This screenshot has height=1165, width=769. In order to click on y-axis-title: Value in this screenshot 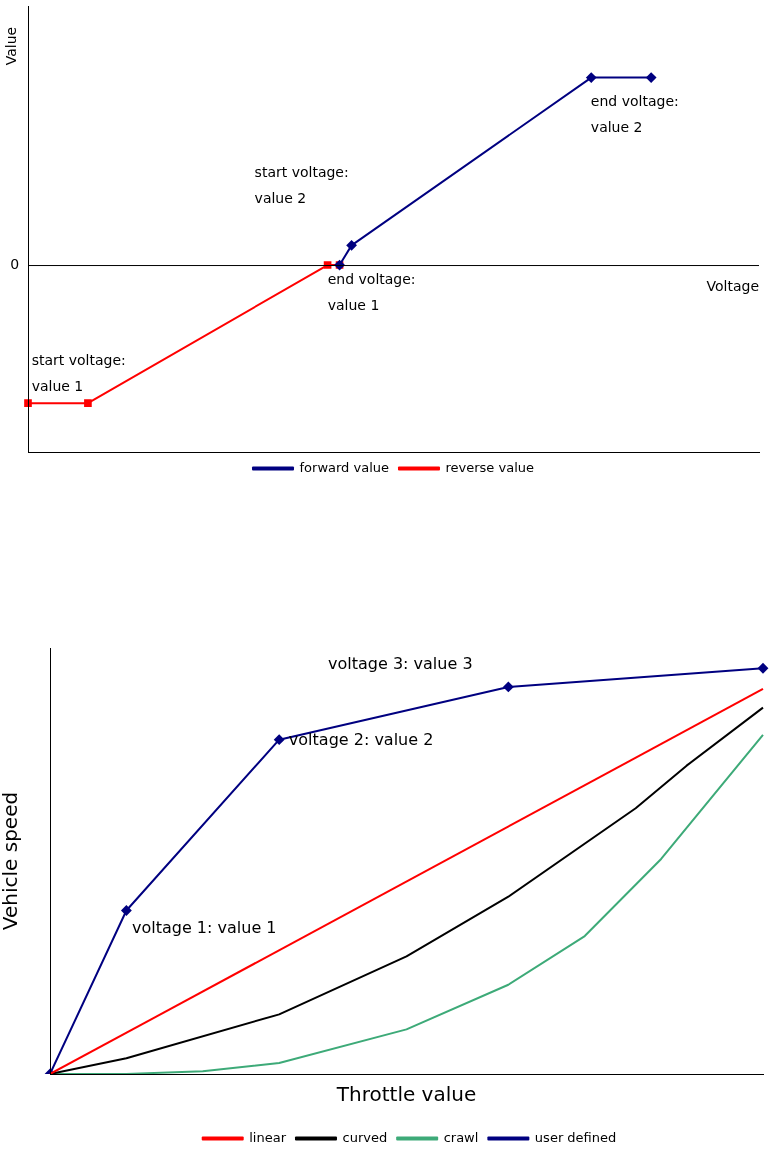, I will do `click(10, 46)`.